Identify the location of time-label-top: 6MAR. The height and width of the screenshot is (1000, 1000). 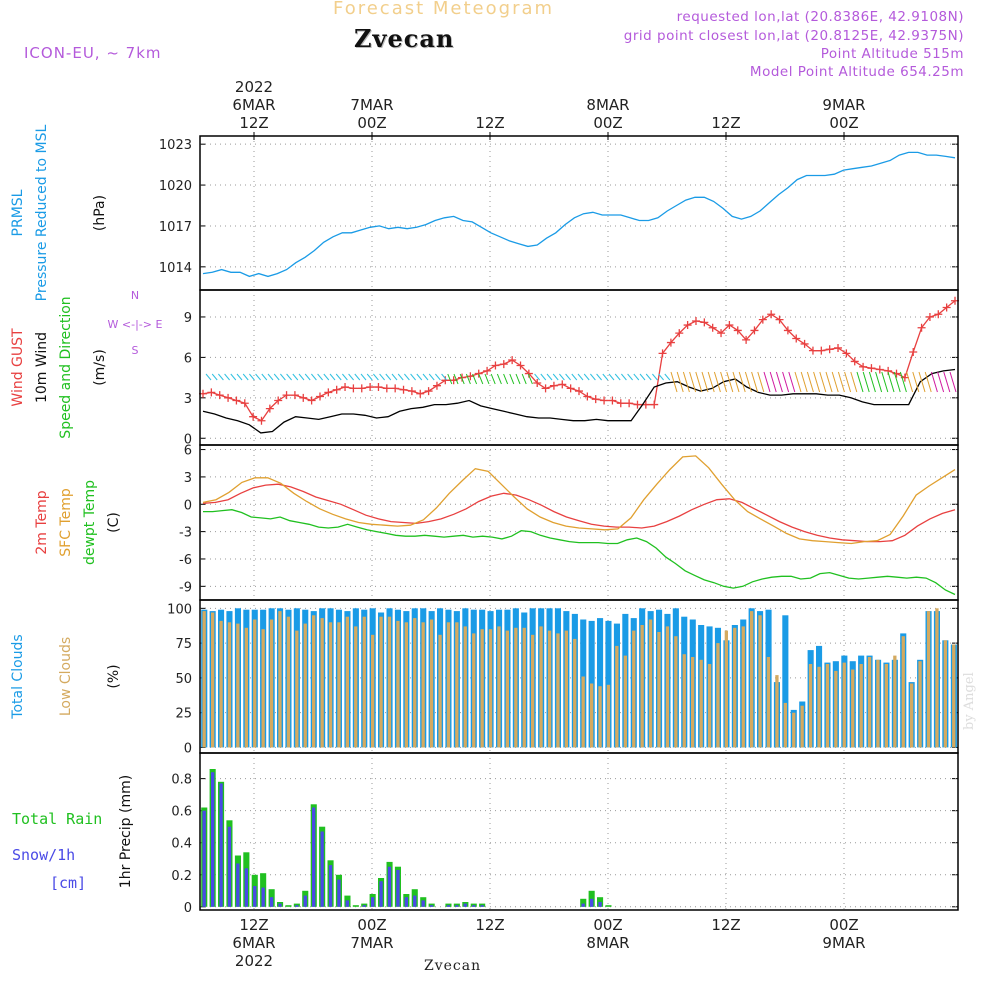
(253, 105).